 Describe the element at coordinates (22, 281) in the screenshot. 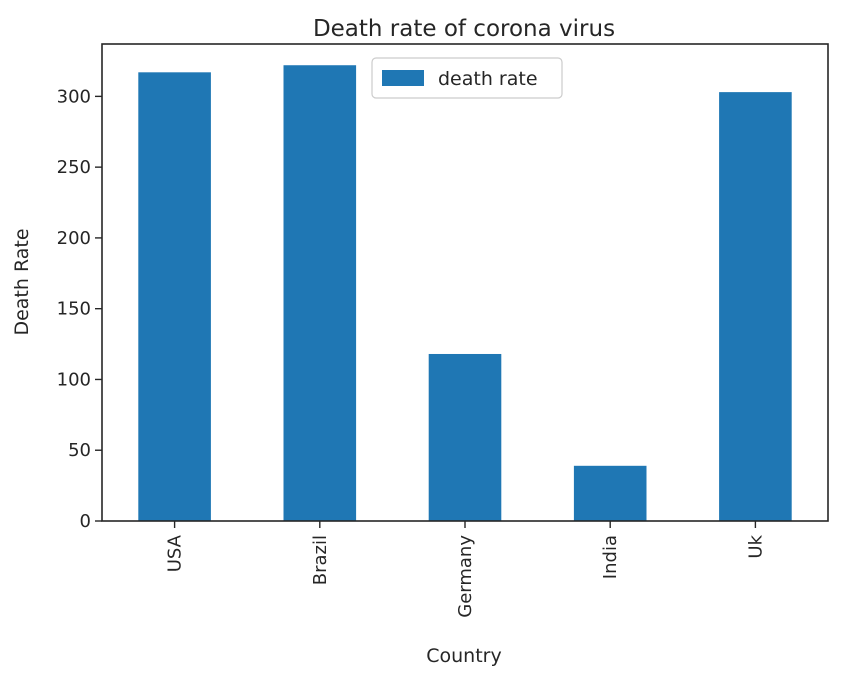

I see `y-axis-label: Death Rate` at that location.